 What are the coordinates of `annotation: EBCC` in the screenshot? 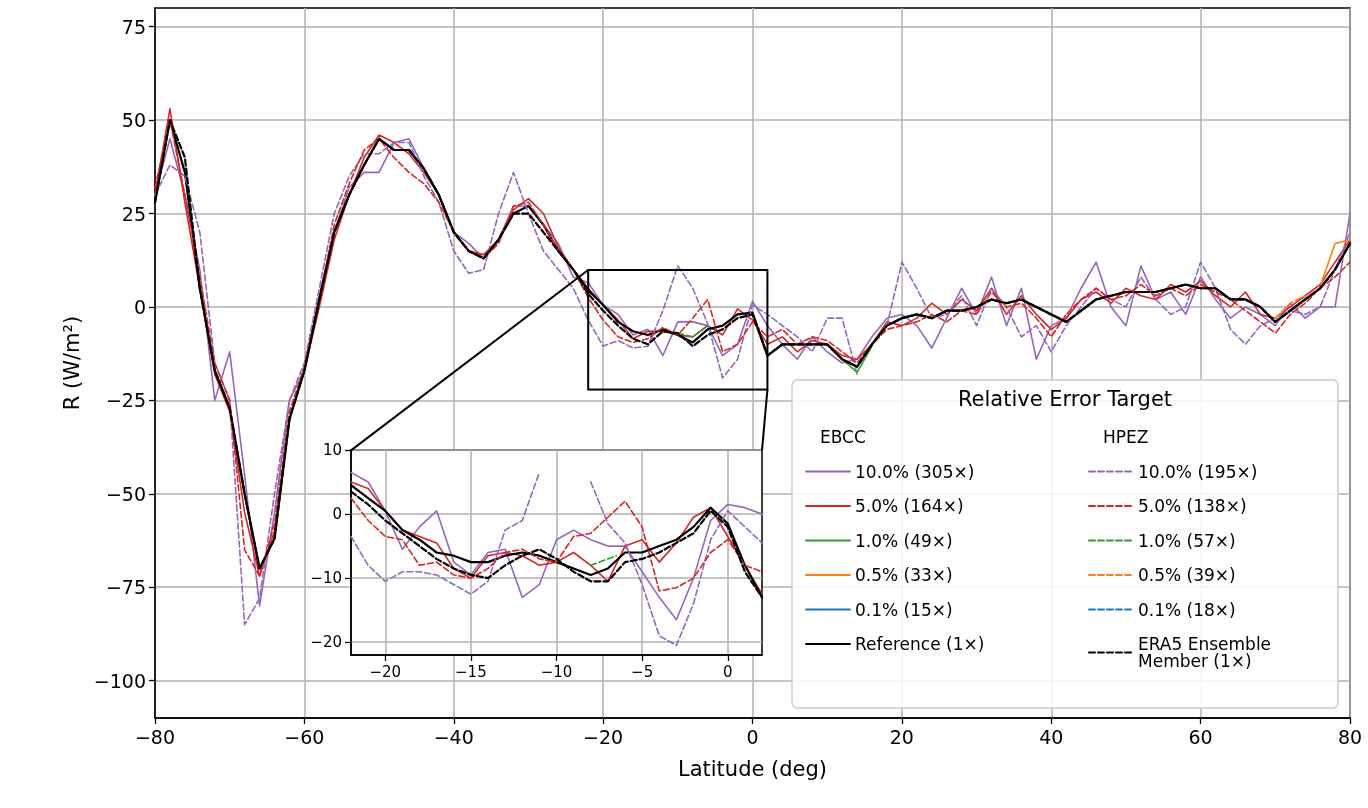 It's located at (843, 436).